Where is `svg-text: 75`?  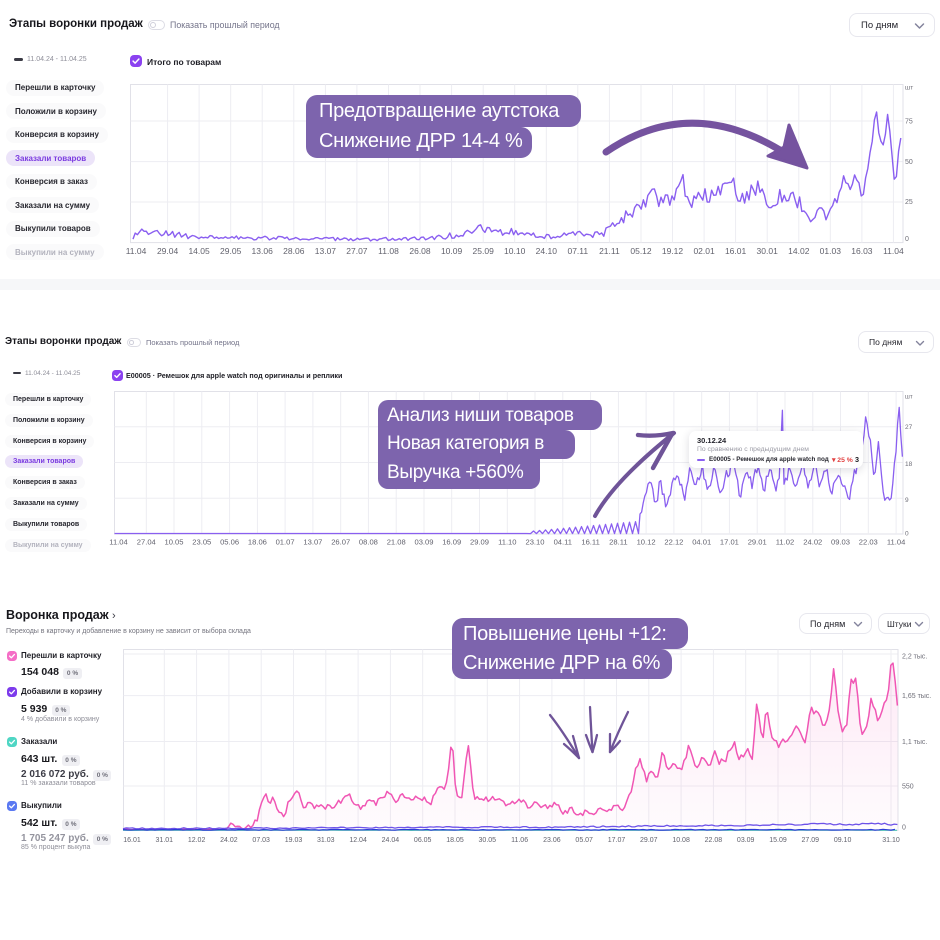
svg-text: 75 is located at coordinates (909, 121).